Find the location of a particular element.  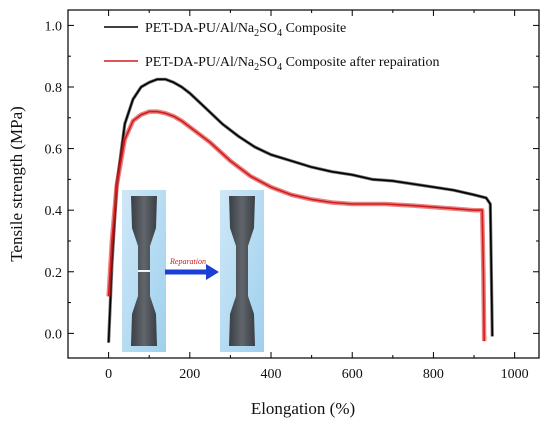

y-axis-title: Tensile strength (MPa) is located at coordinates (16, 184).